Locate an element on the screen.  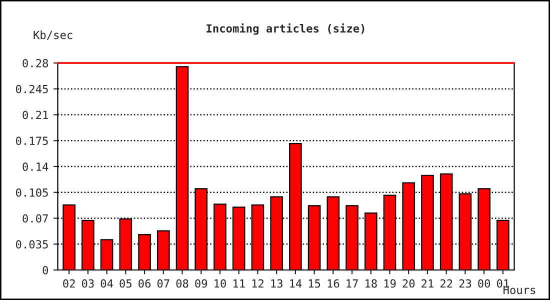
x-tick-label: 02 is located at coordinates (69, 283).